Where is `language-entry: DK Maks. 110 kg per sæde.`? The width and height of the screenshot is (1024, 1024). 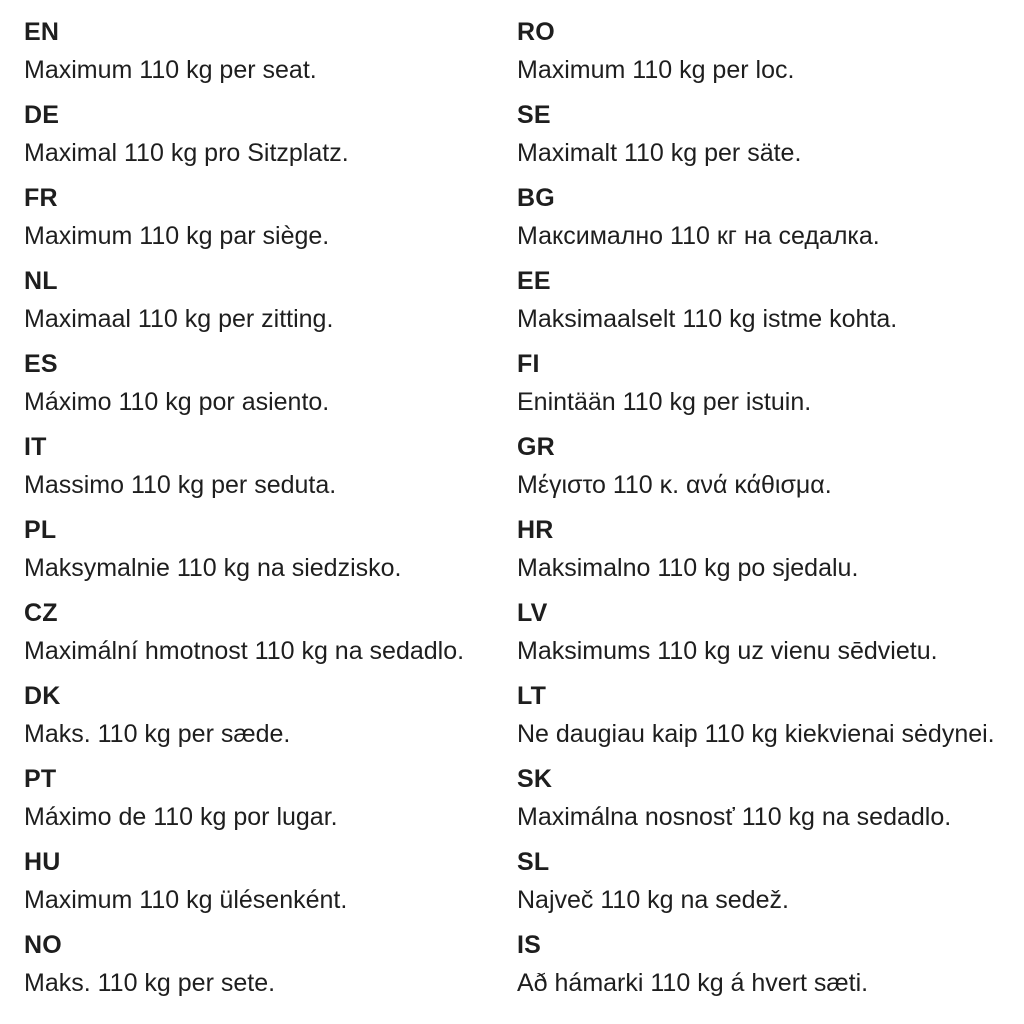 language-entry: DK Maks. 110 kg per sæde. is located at coordinates (270, 715).